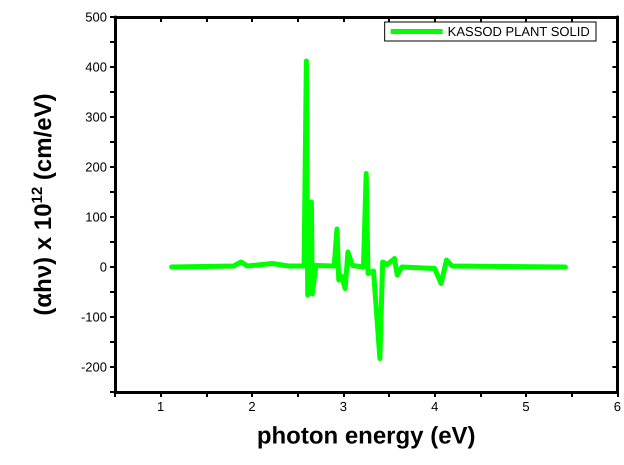 This screenshot has width=624, height=465. I want to click on y-tick-label: 0, so click(103, 267).